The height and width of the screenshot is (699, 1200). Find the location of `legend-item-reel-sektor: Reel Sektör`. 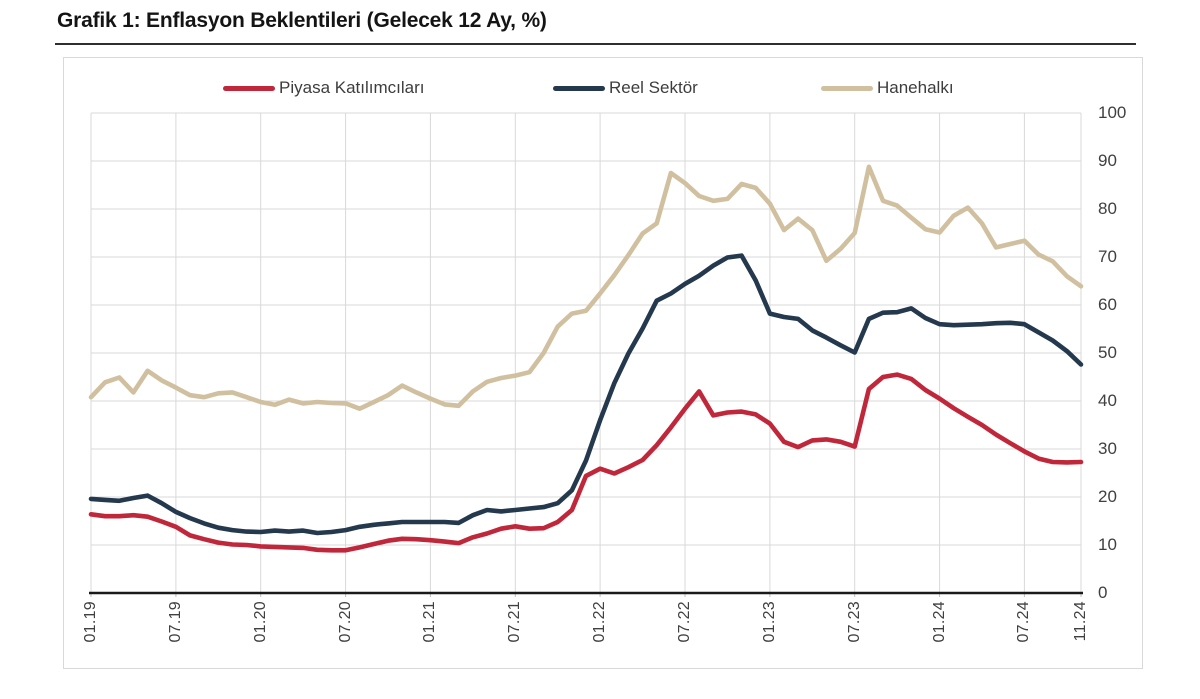

legend-item-reel-sektor: Reel Sektör is located at coordinates (625, 88).